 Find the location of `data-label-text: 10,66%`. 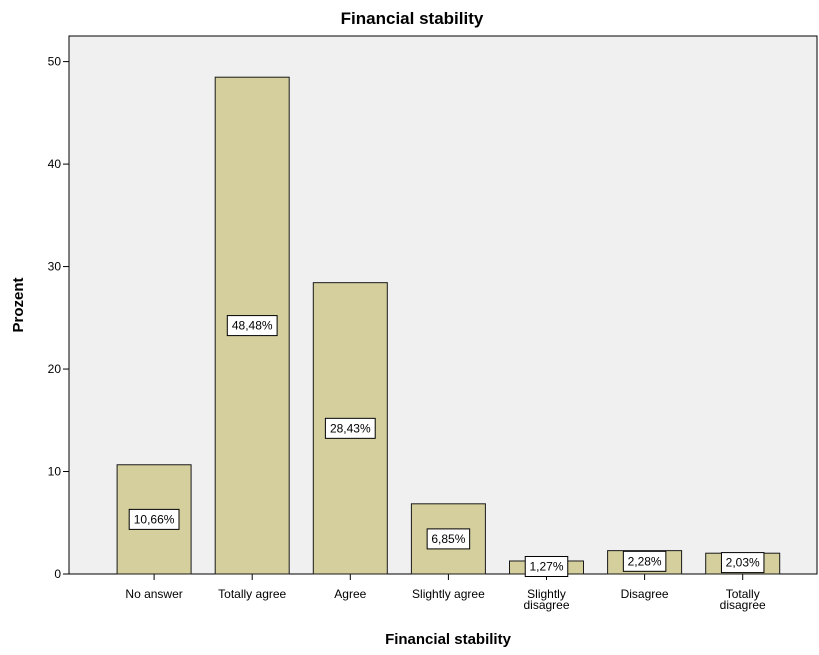

data-label-text: 10,66% is located at coordinates (154, 519).